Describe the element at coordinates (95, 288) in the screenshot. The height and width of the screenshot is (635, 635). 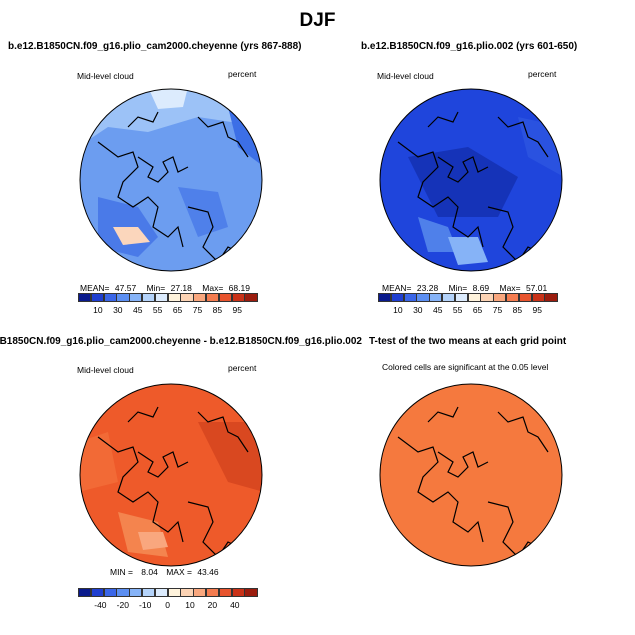
I see `panel-1-mean-label: MEAN=` at that location.